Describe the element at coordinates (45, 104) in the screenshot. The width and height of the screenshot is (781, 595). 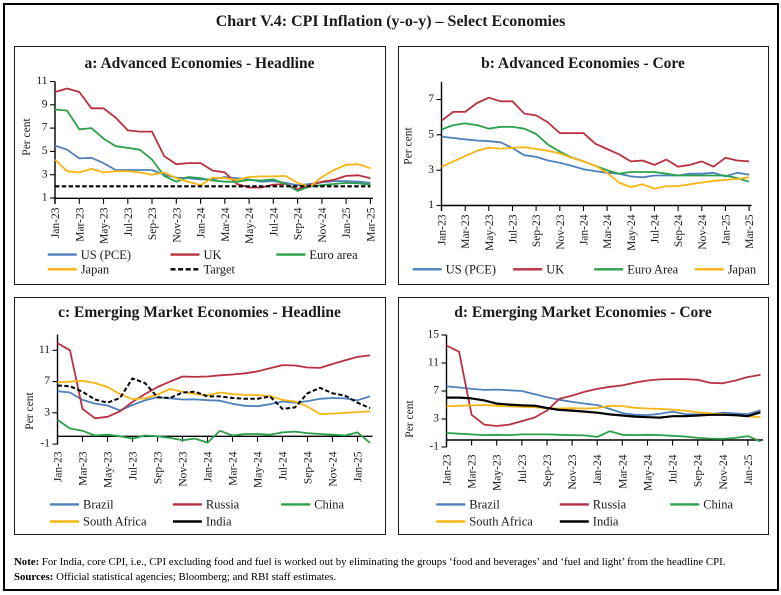
I see `svg-text: 9` at that location.